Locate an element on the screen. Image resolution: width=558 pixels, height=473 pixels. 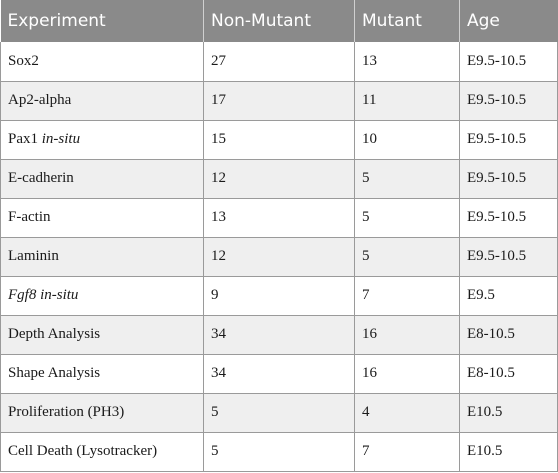
header-non-mutant: Non-Mutant is located at coordinates (279, 21).